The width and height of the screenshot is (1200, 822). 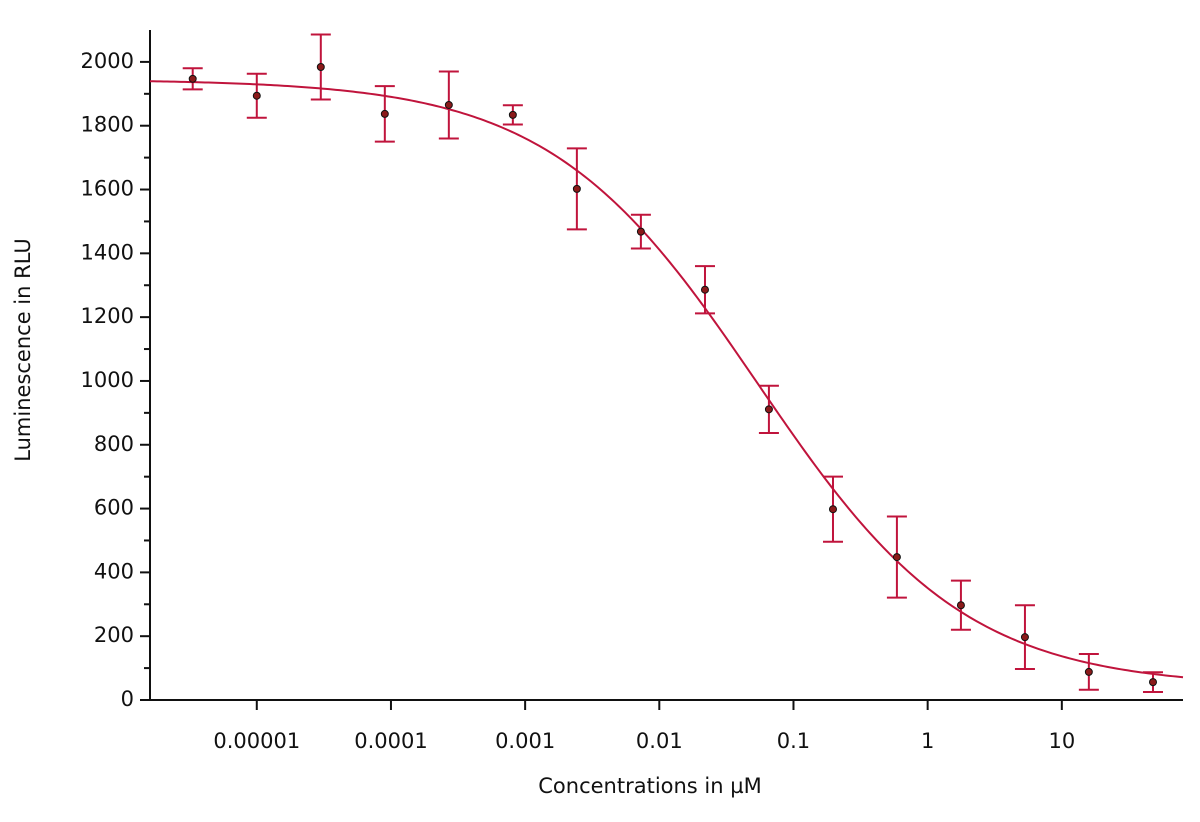 What do you see at coordinates (114, 508) in the screenshot?
I see `y-tick-label: 600` at bounding box center [114, 508].